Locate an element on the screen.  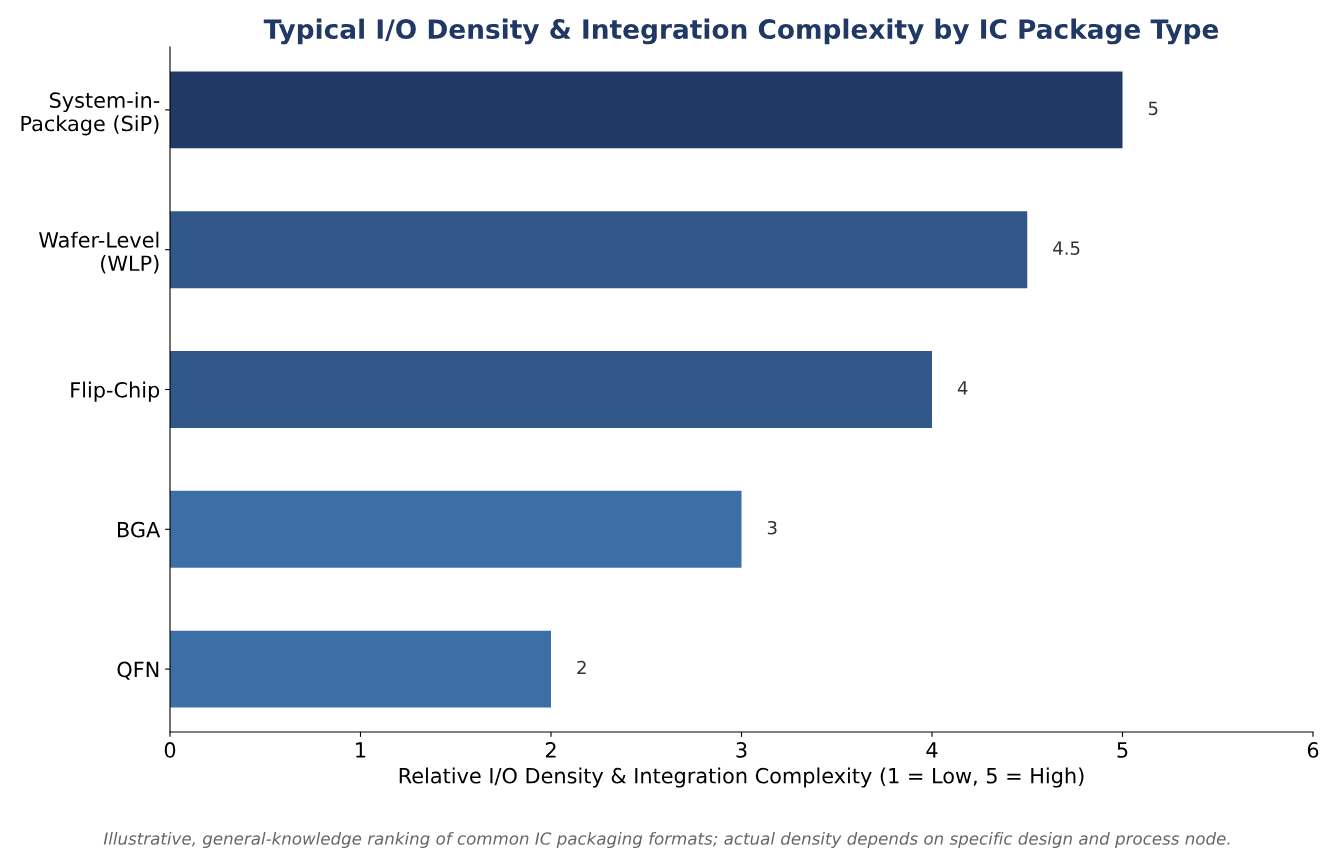
x-tick-label: 2 is located at coordinates (550, 750).